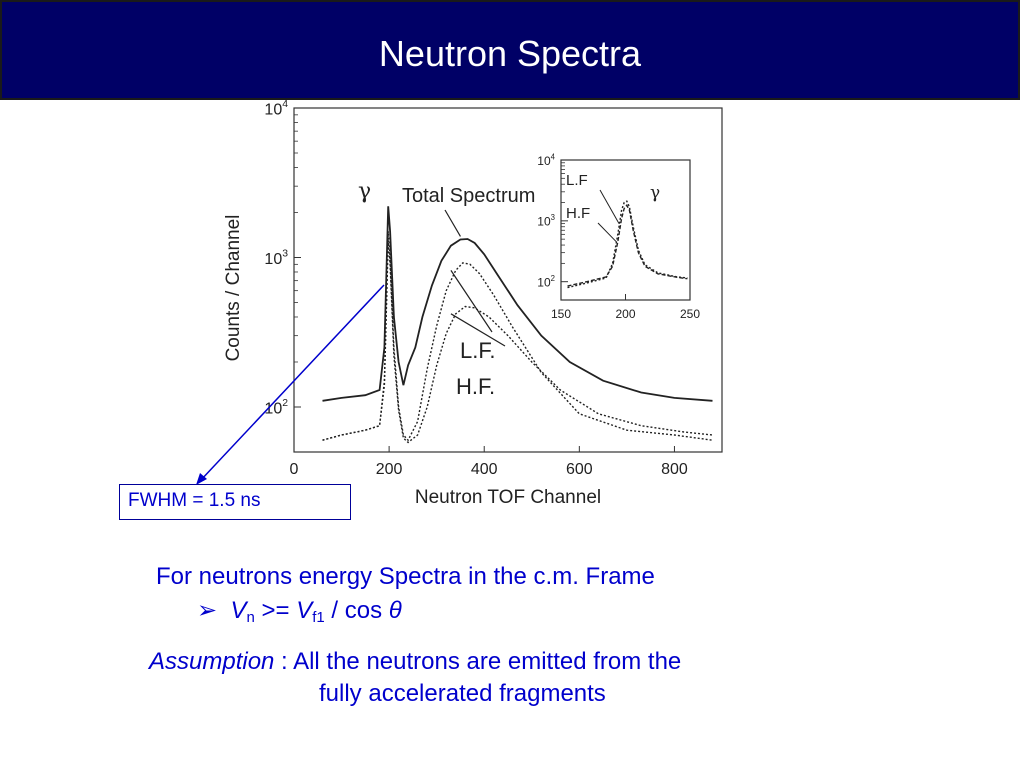 The width and height of the screenshot is (1024, 768). Describe the element at coordinates (508, 497) in the screenshot. I see `main-x-axis-label: Neutron TOF Channel` at that location.